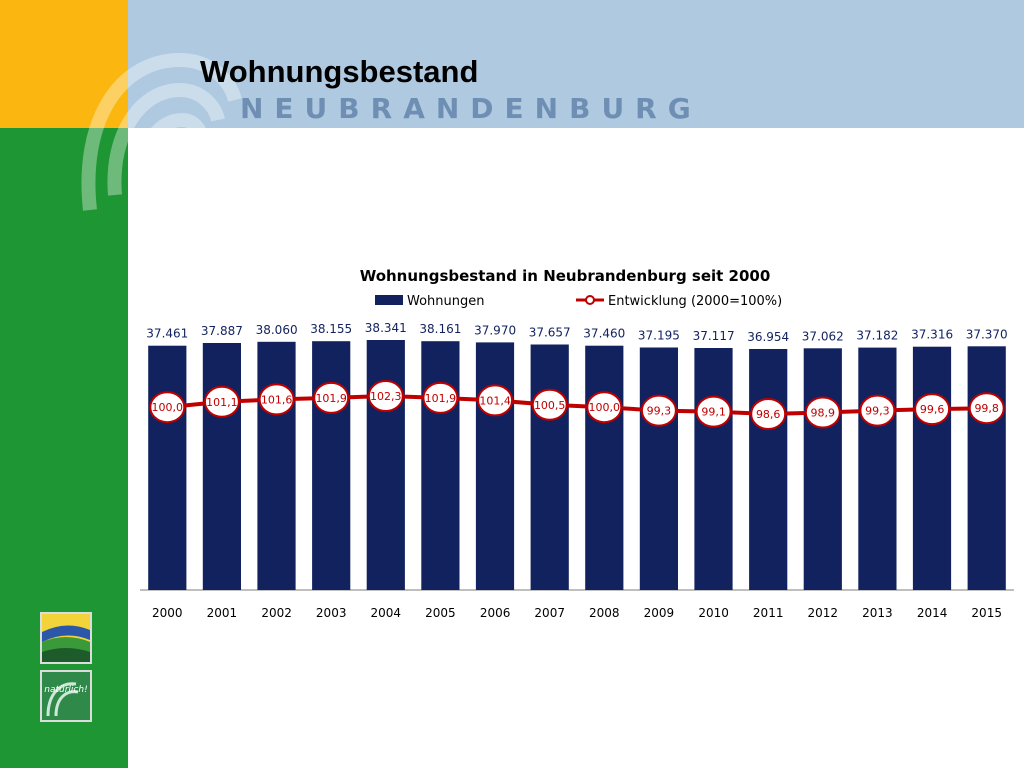 The image size is (1024, 768). I want to click on x-tick-2011: 2011, so click(768, 613).